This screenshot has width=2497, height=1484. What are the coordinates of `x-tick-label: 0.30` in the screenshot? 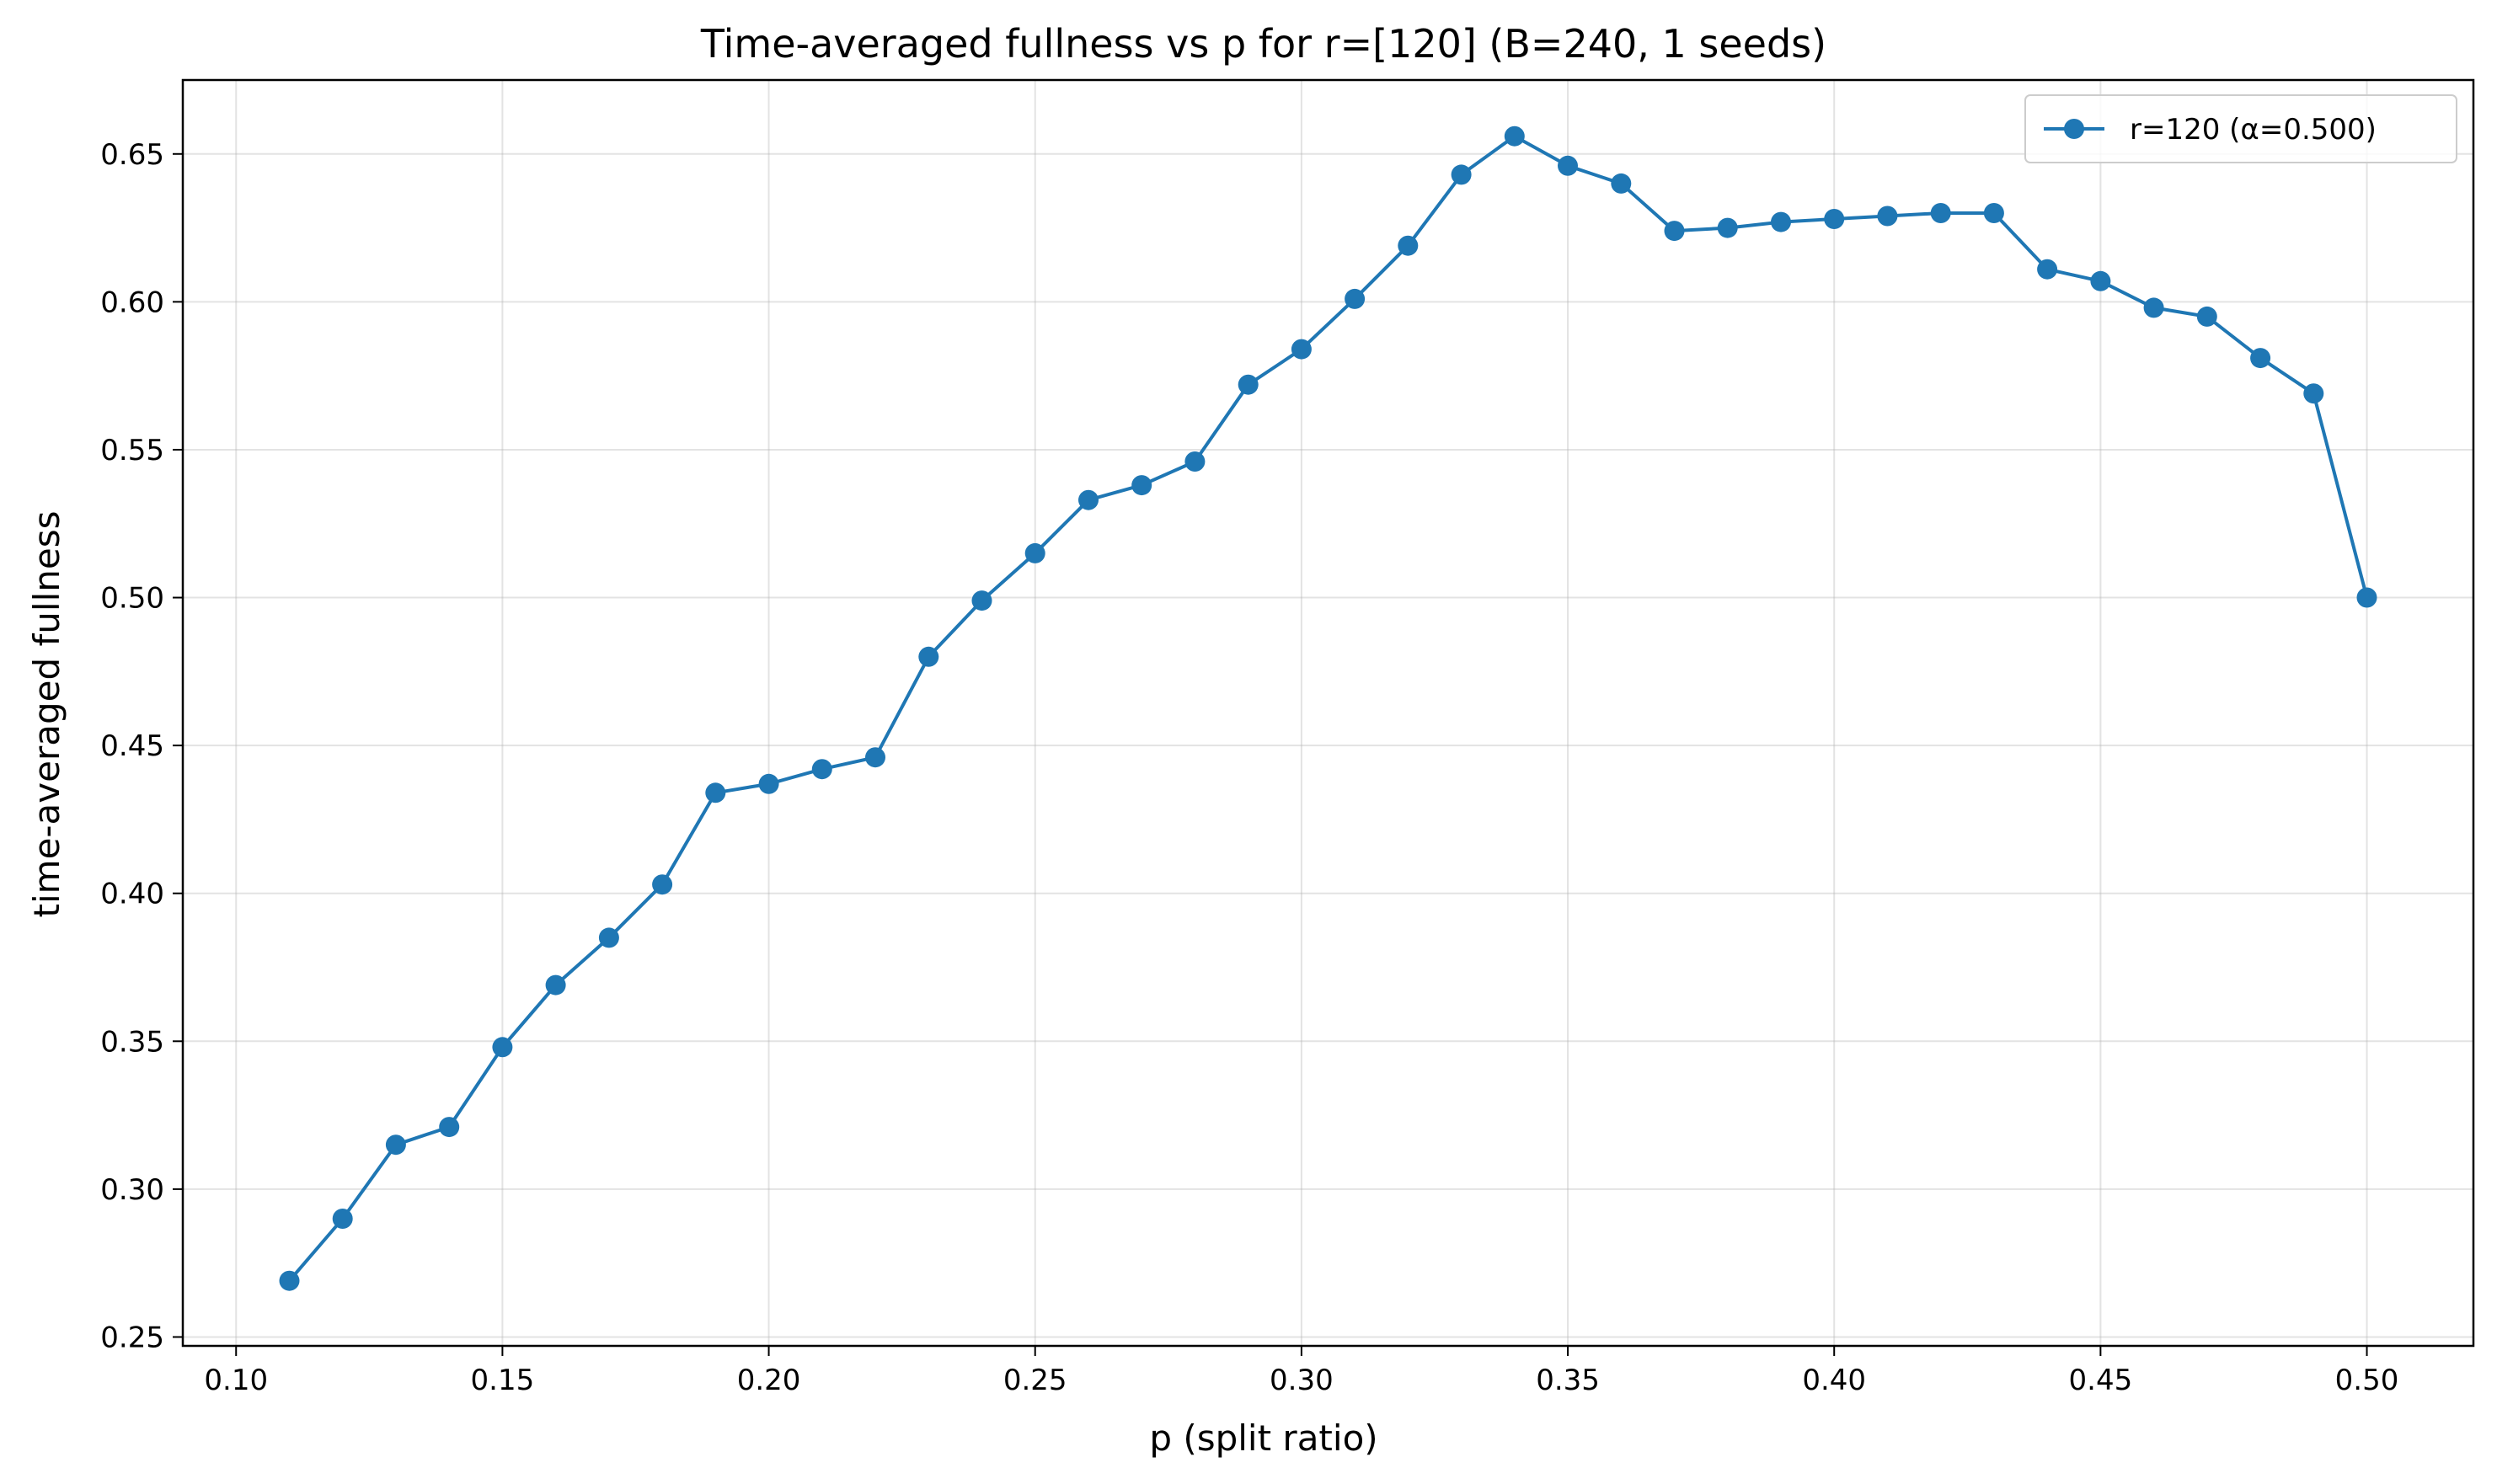 It's located at (1302, 1381).